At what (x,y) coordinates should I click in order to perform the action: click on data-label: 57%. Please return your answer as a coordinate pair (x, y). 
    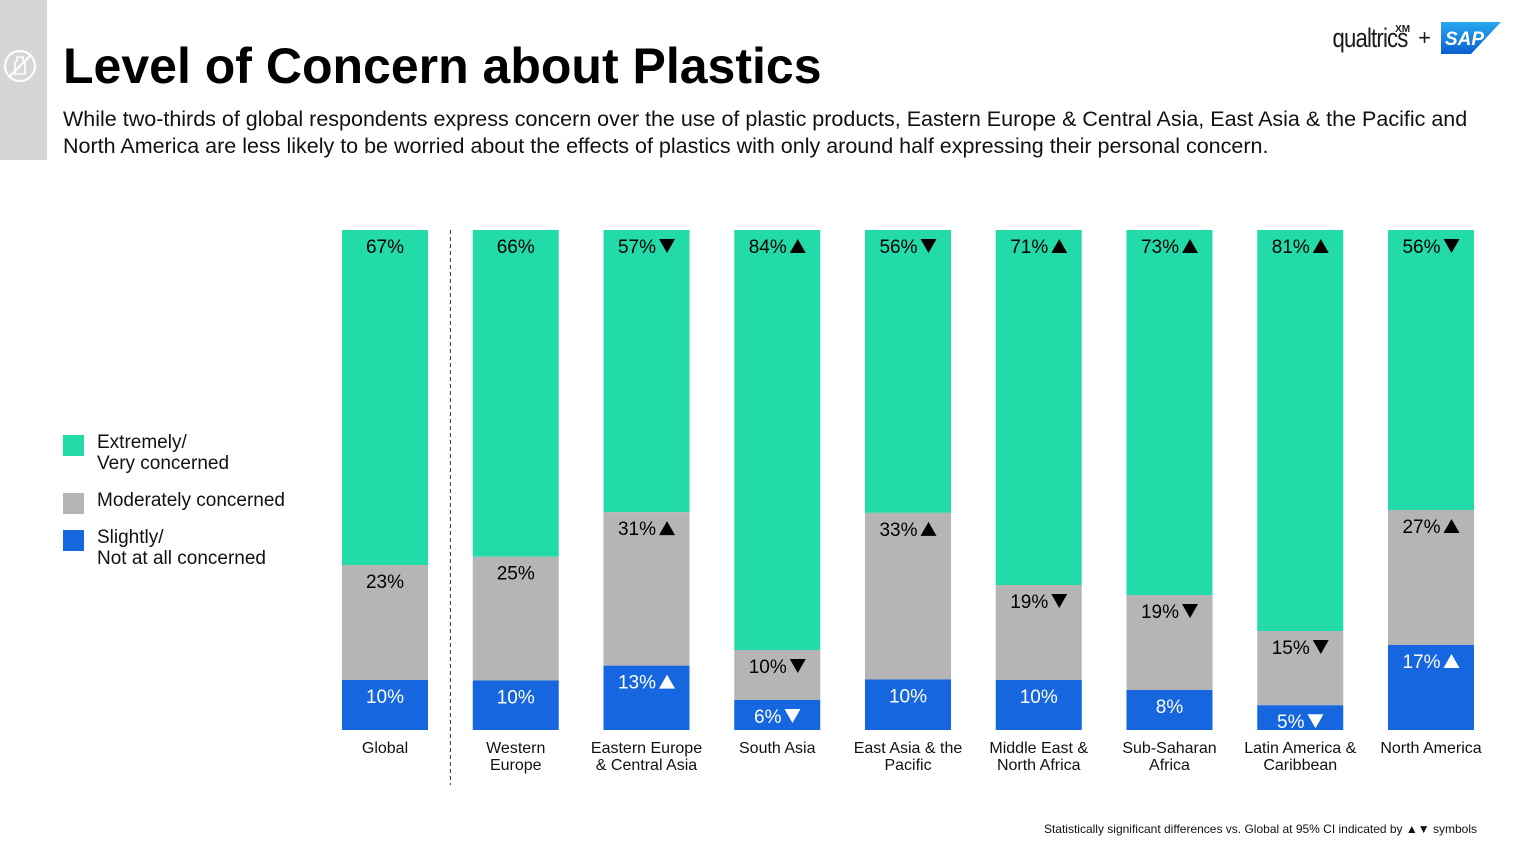
    Looking at the image, I should click on (637, 247).